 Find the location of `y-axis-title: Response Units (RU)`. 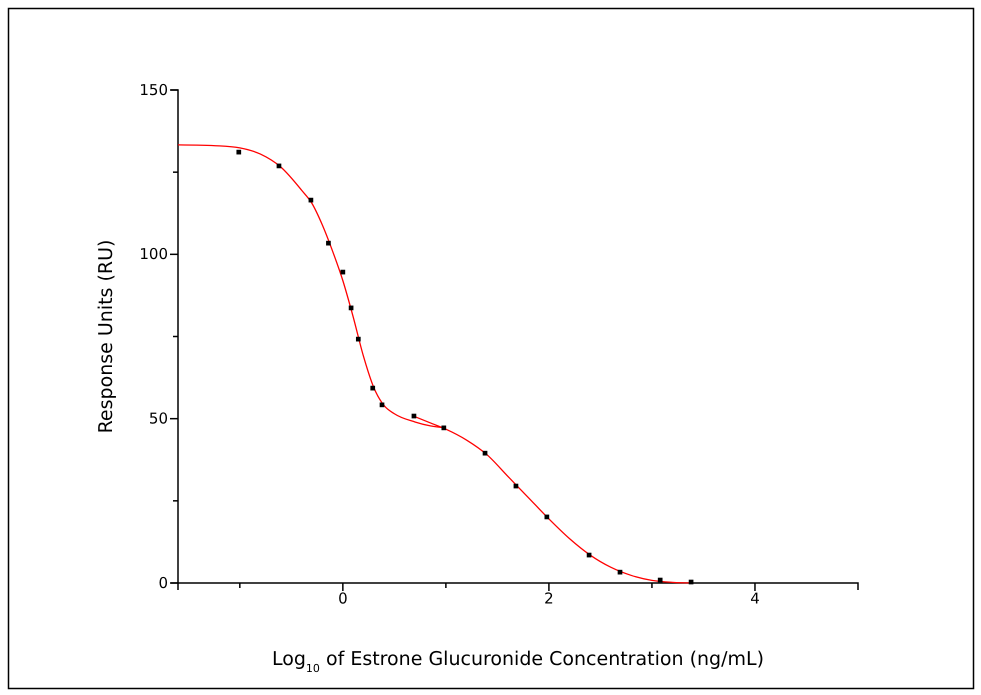

y-axis-title: Response Units (RU) is located at coordinates (106, 337).